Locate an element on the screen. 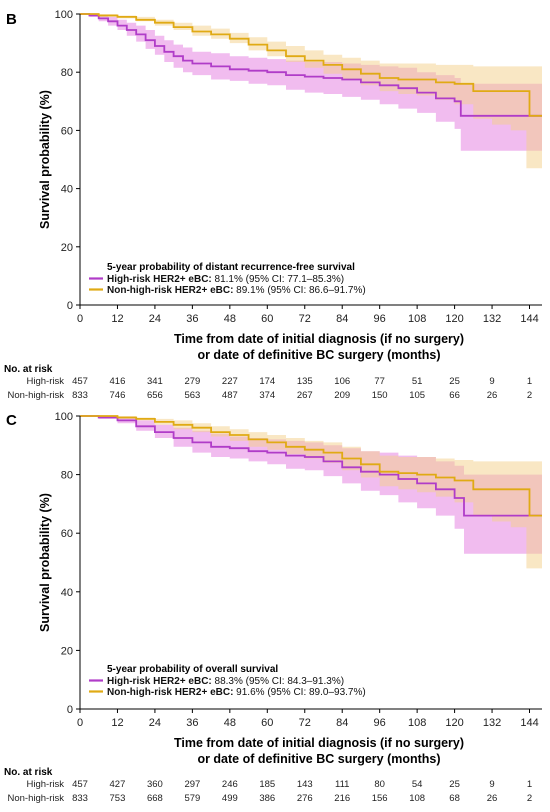  legend-entry-value: 89.1% (95% CI: 86.6–91.7%) is located at coordinates (299, 290).